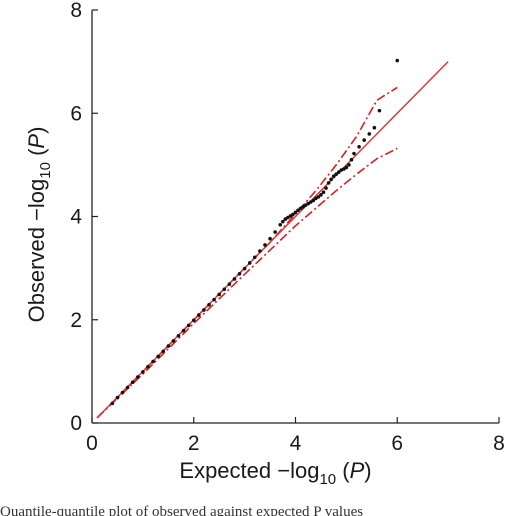 This screenshot has height=516, width=506. What do you see at coordinates (76, 113) in the screenshot?
I see `y-tick-label: 6` at bounding box center [76, 113].